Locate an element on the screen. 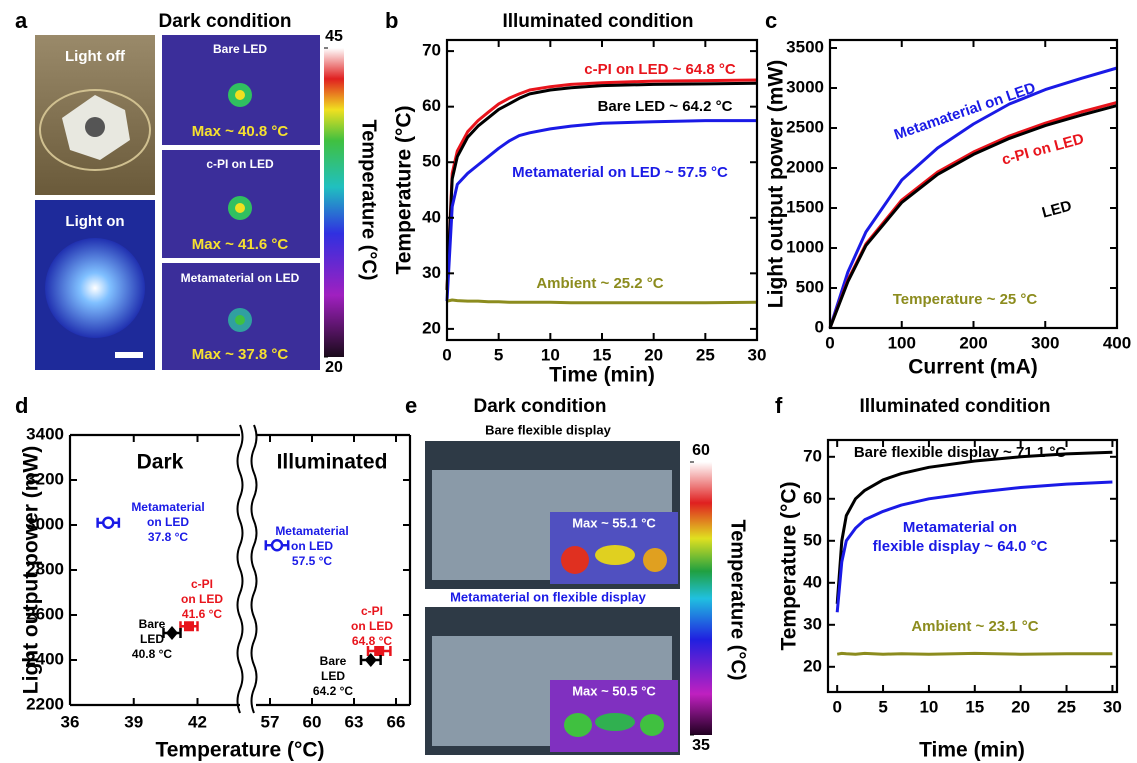 This screenshot has width=1137, height=763. point-label: 40.8 °C is located at coordinates (152, 654).